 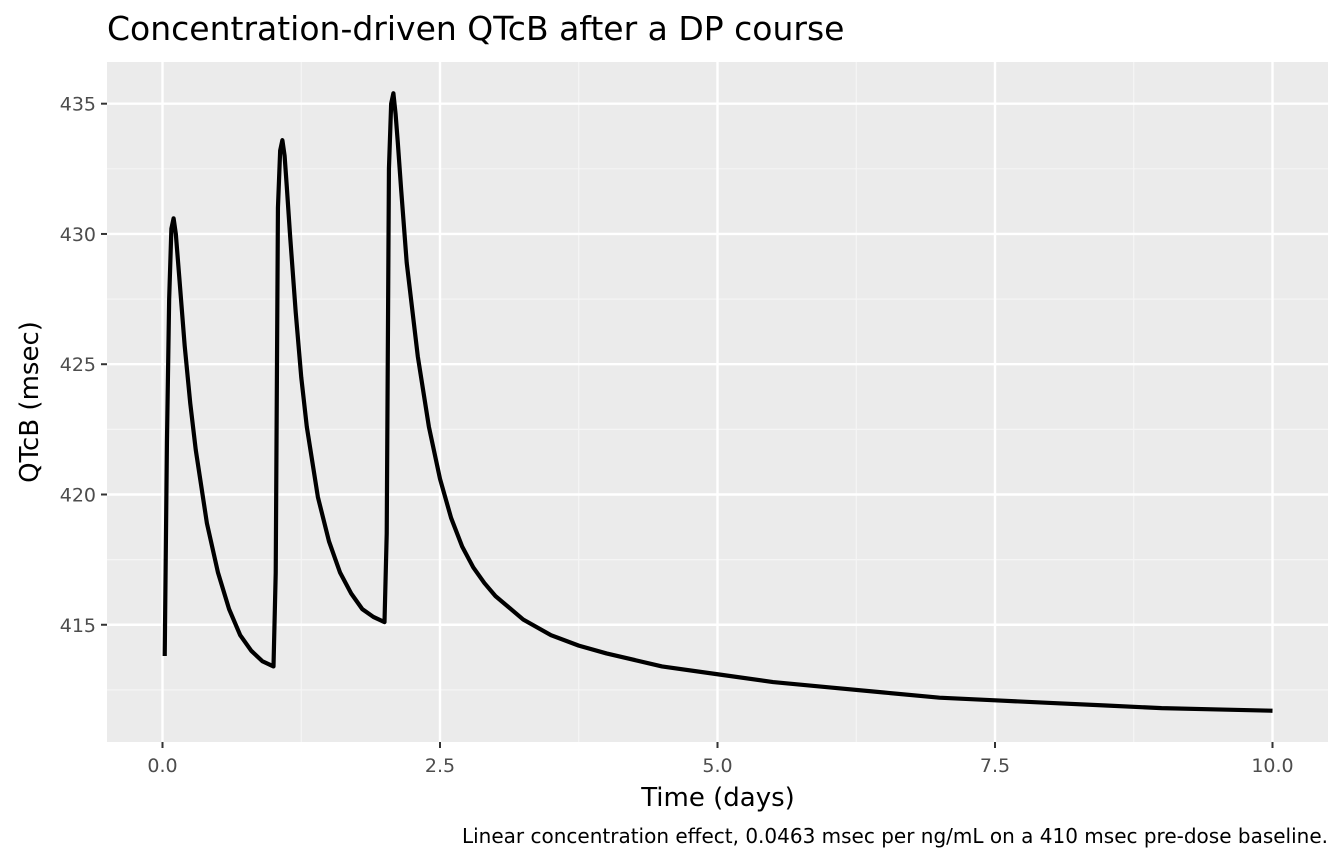 What do you see at coordinates (78, 365) in the screenshot?
I see `y-tick-label: 425` at bounding box center [78, 365].